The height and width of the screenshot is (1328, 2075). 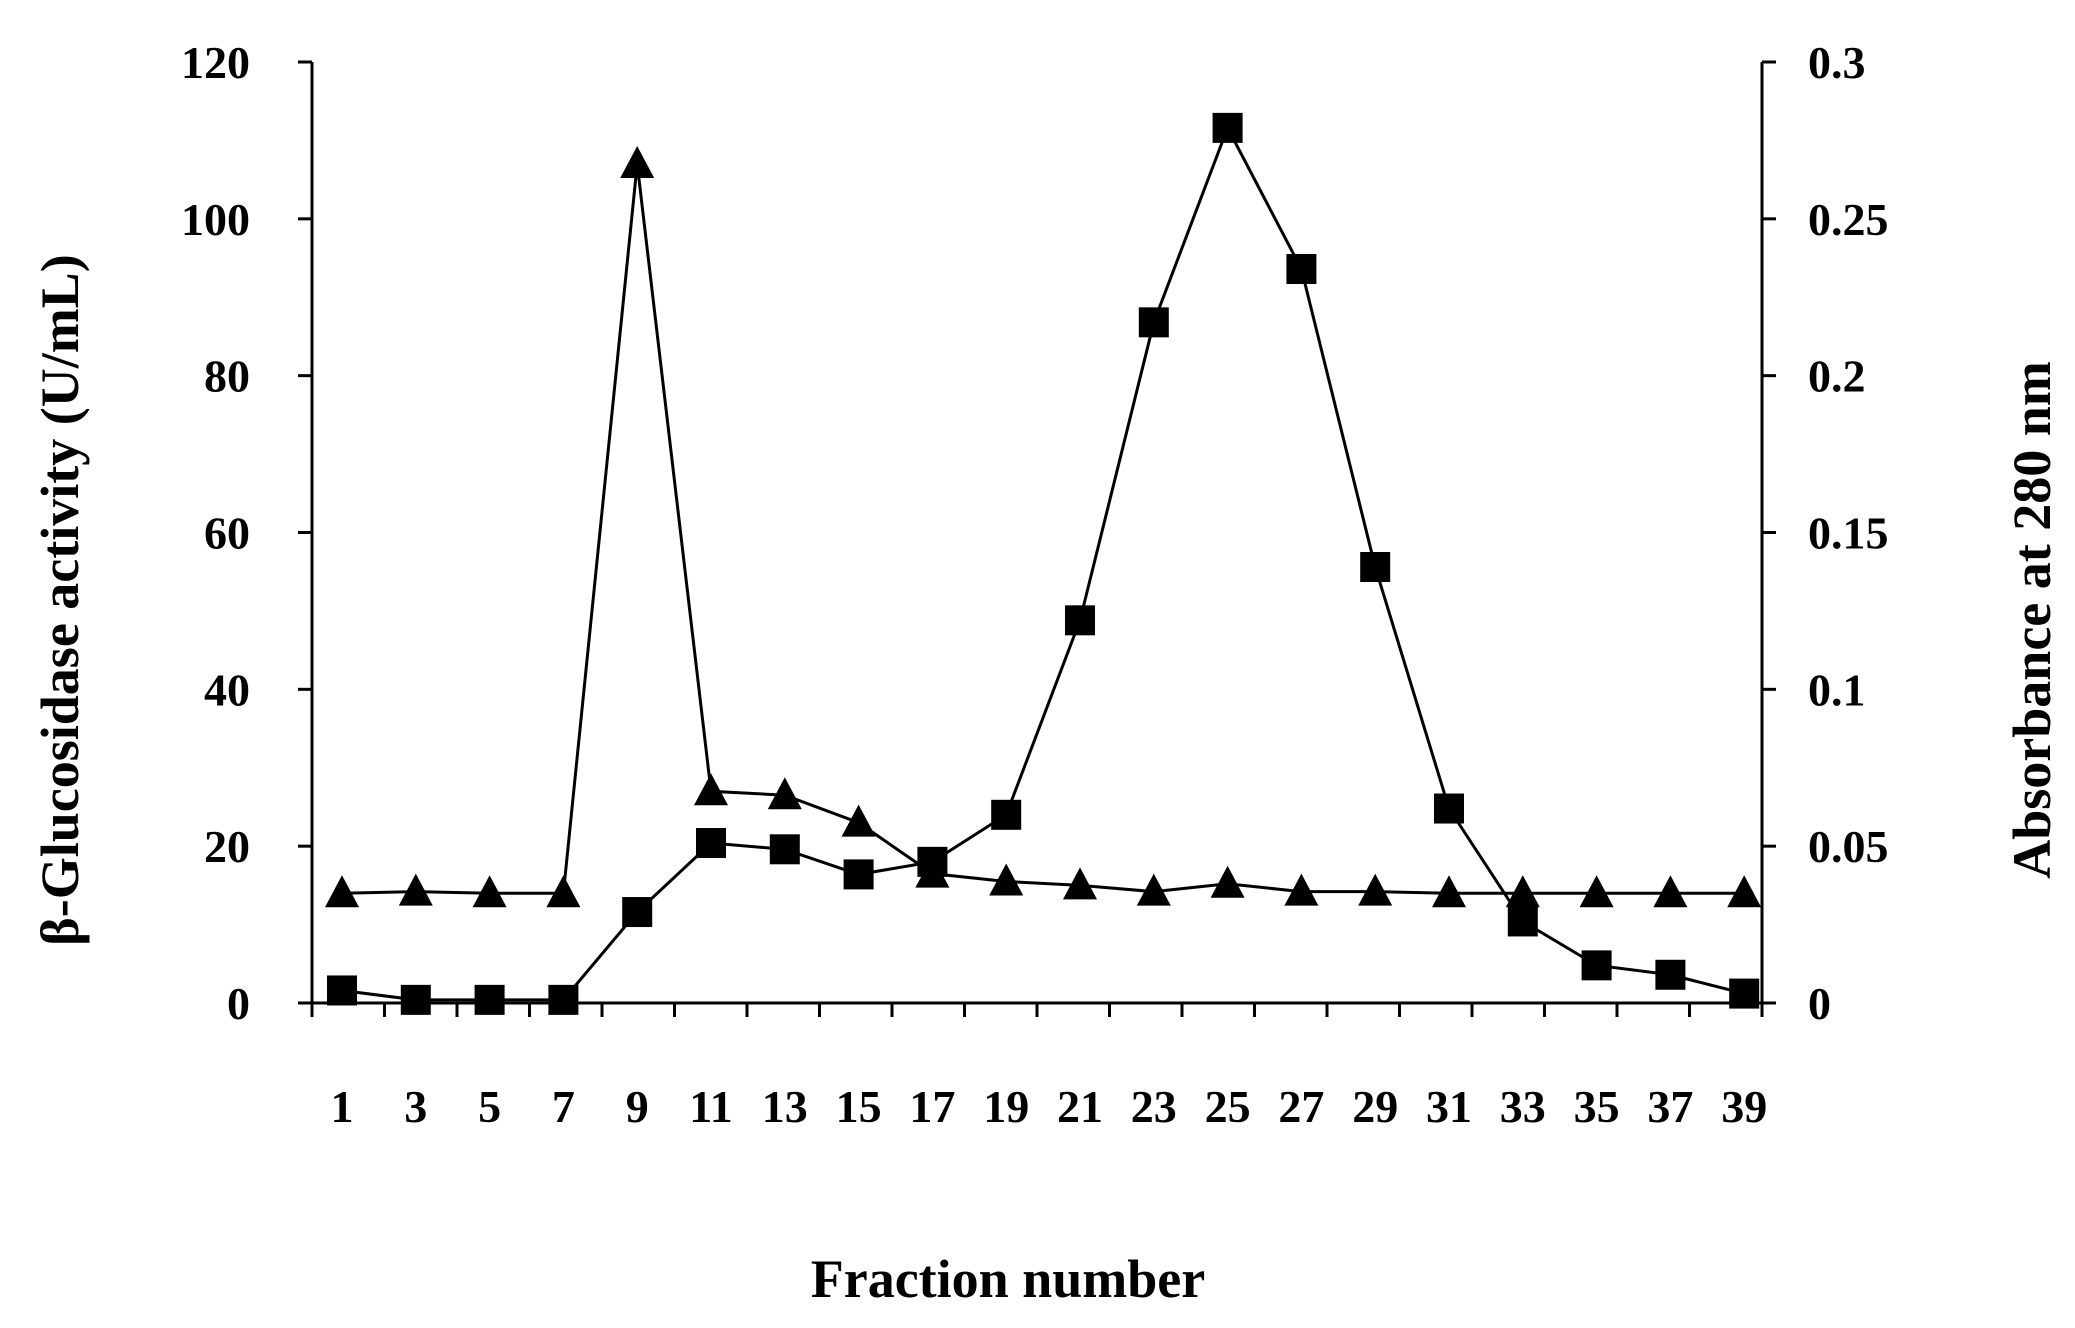 I want to click on x-tick-label: 25, so click(x=1228, y=1106).